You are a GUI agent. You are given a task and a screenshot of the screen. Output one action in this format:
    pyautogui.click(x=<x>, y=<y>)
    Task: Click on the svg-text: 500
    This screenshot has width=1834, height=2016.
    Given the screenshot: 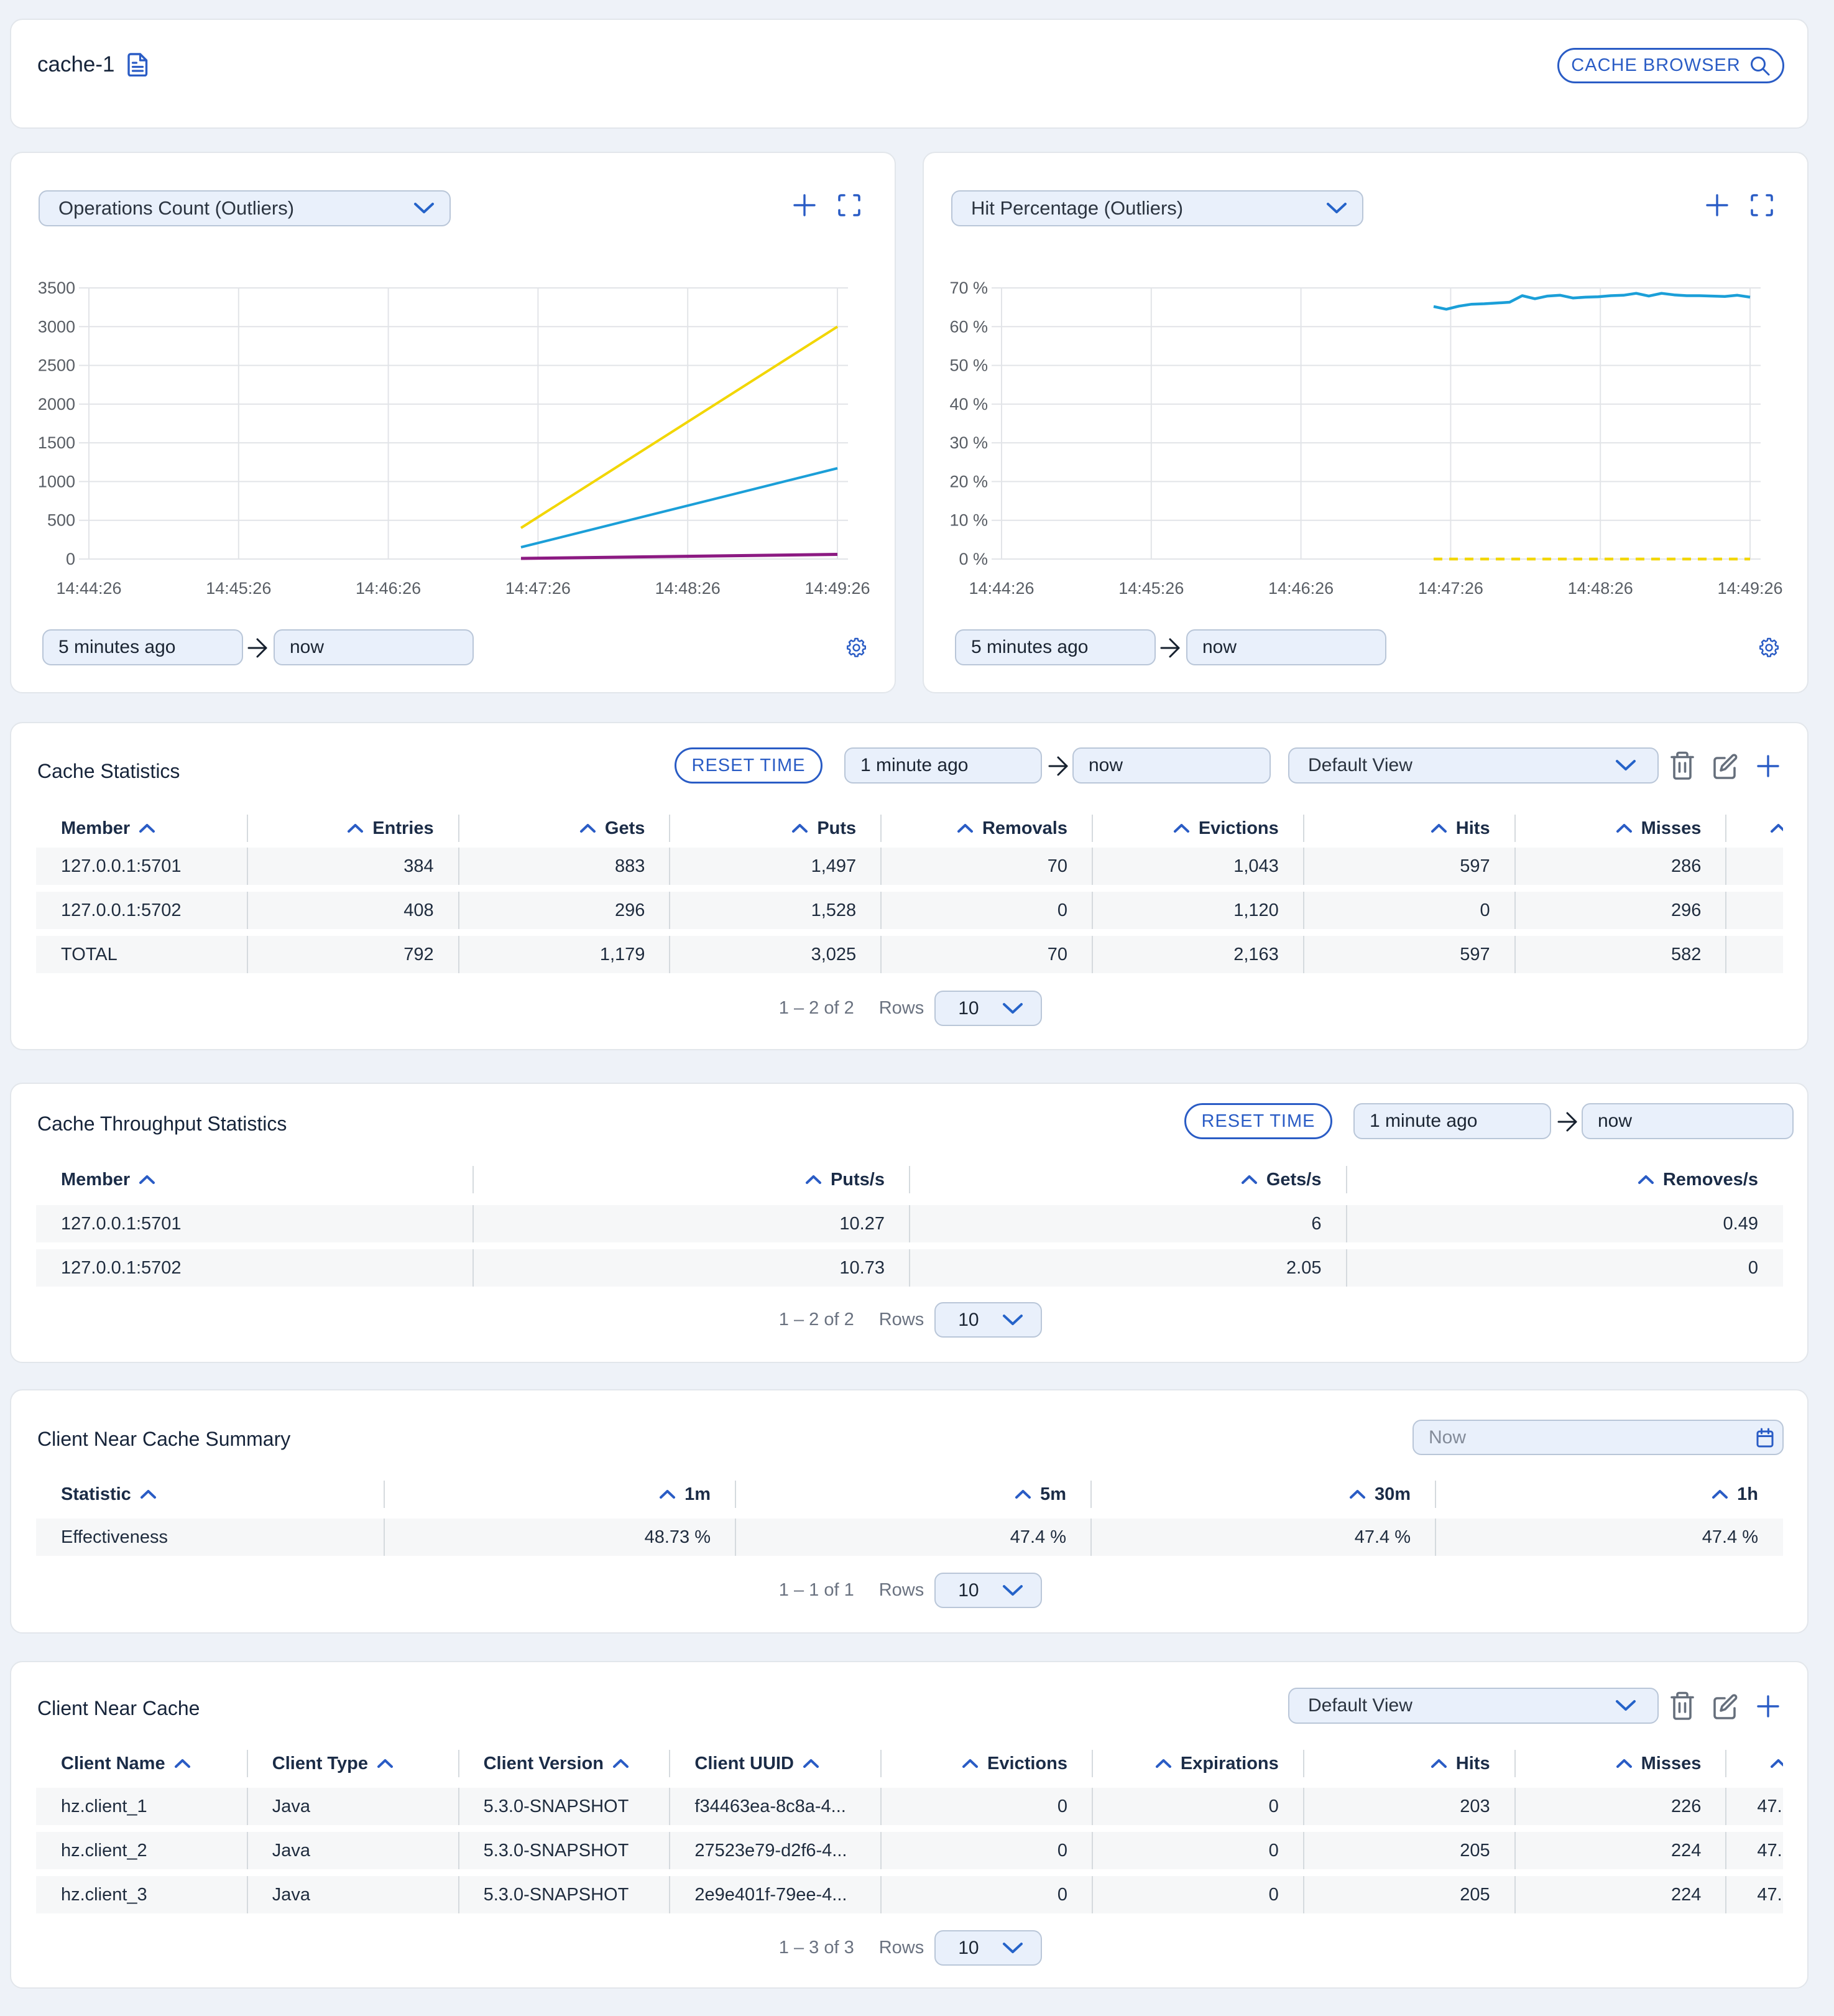 What is the action you would take?
    pyautogui.click(x=61, y=520)
    